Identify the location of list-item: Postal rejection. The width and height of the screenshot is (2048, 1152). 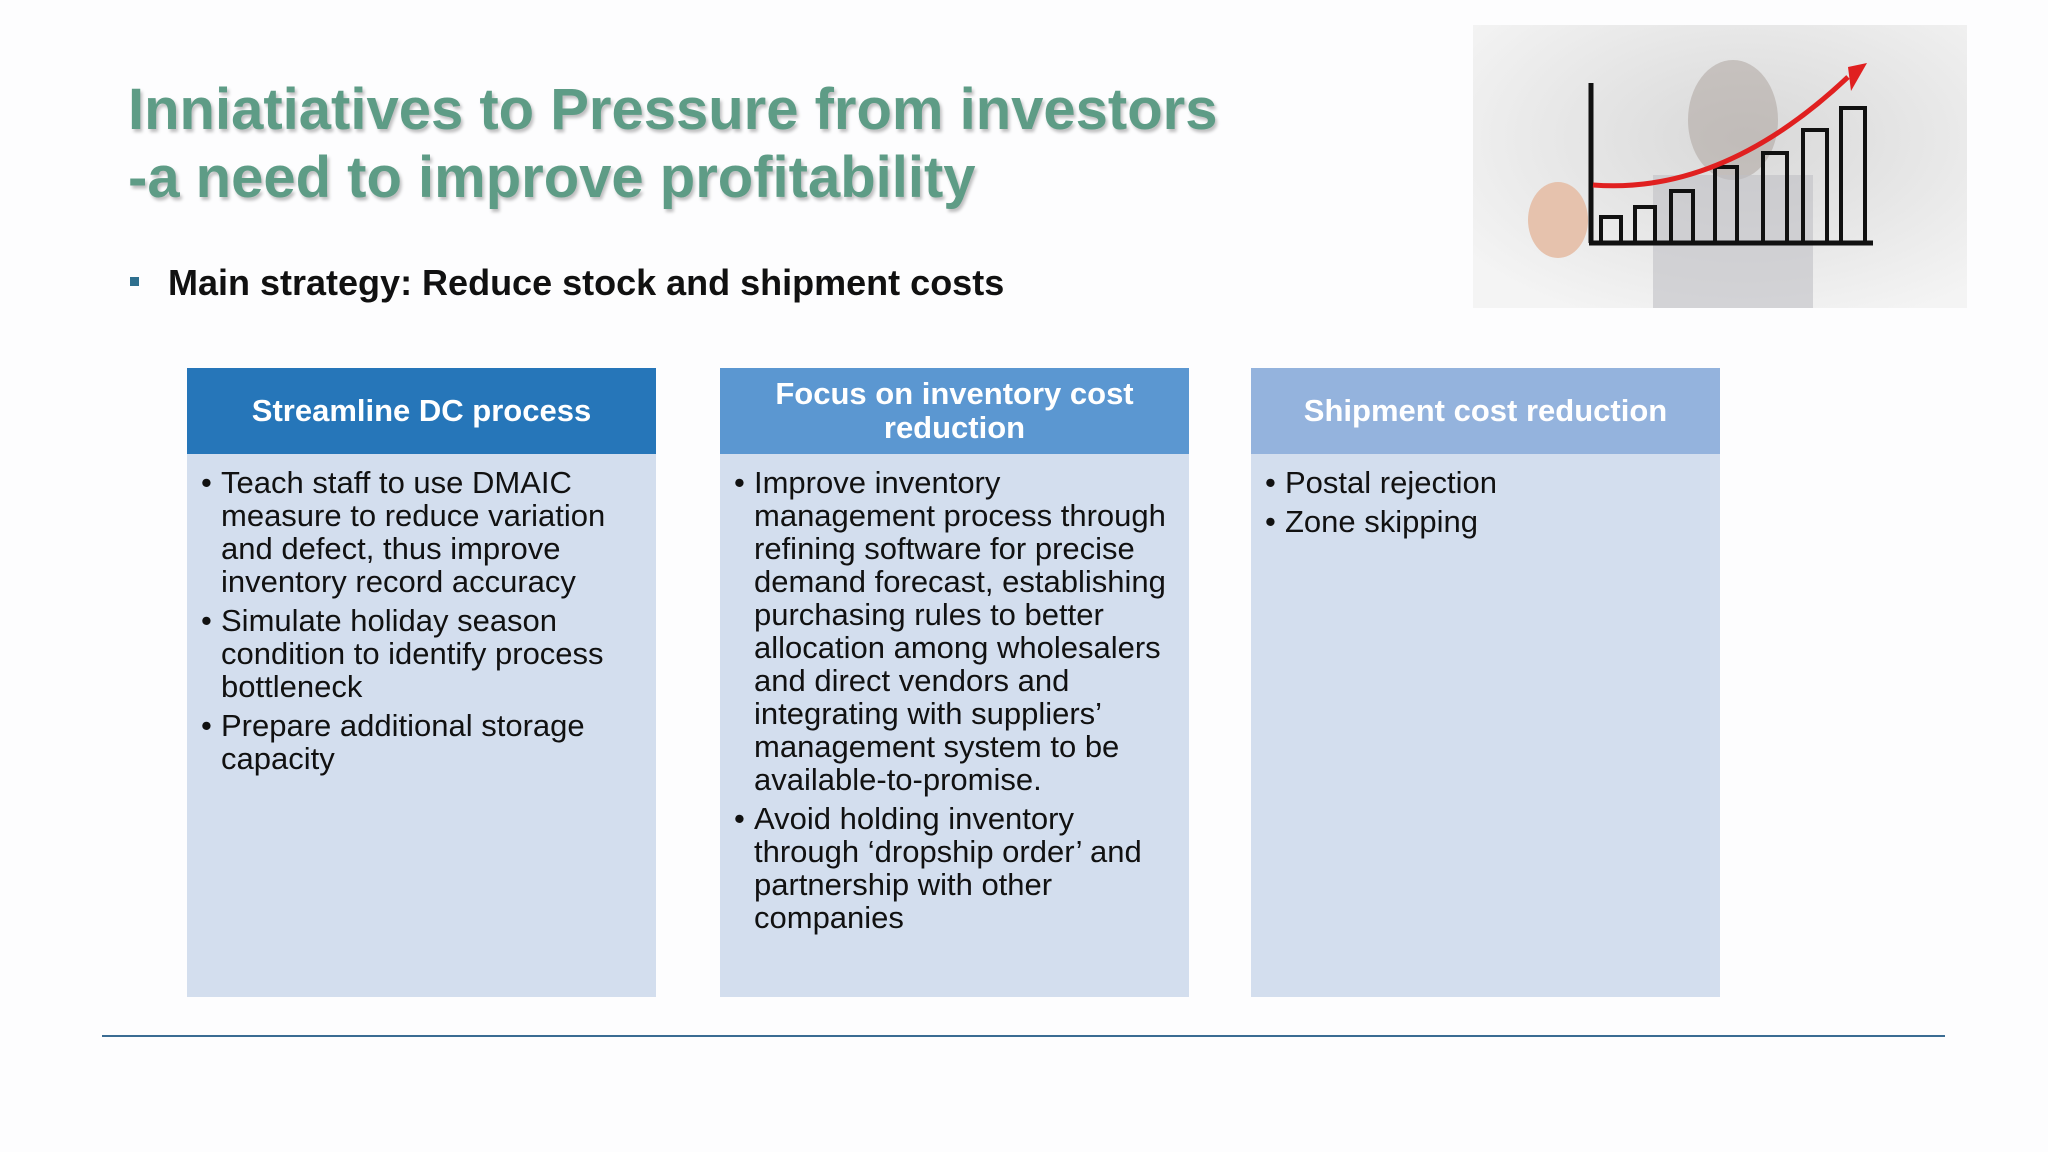
(1483, 482).